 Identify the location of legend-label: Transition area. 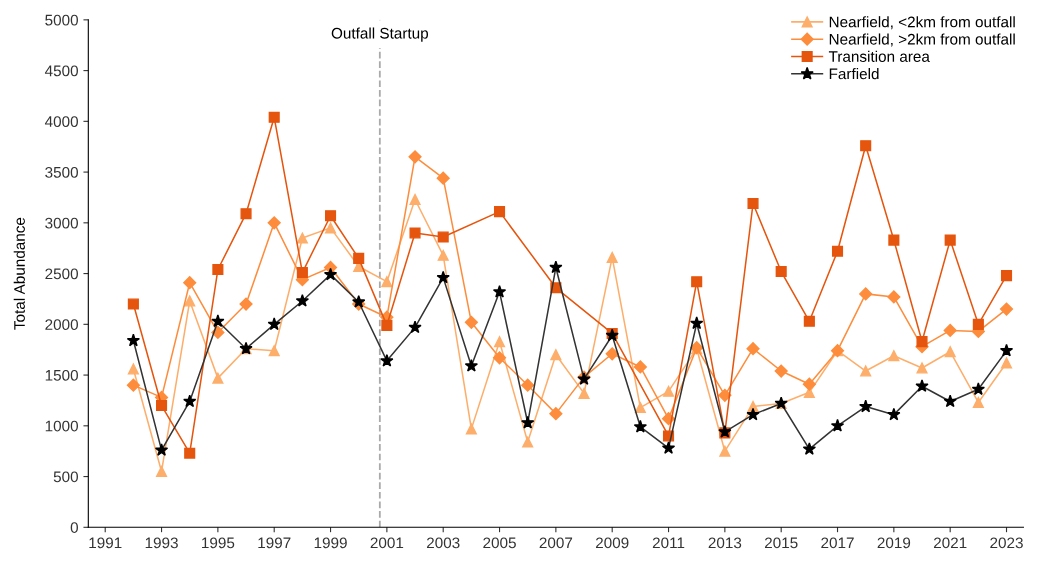
(879, 56).